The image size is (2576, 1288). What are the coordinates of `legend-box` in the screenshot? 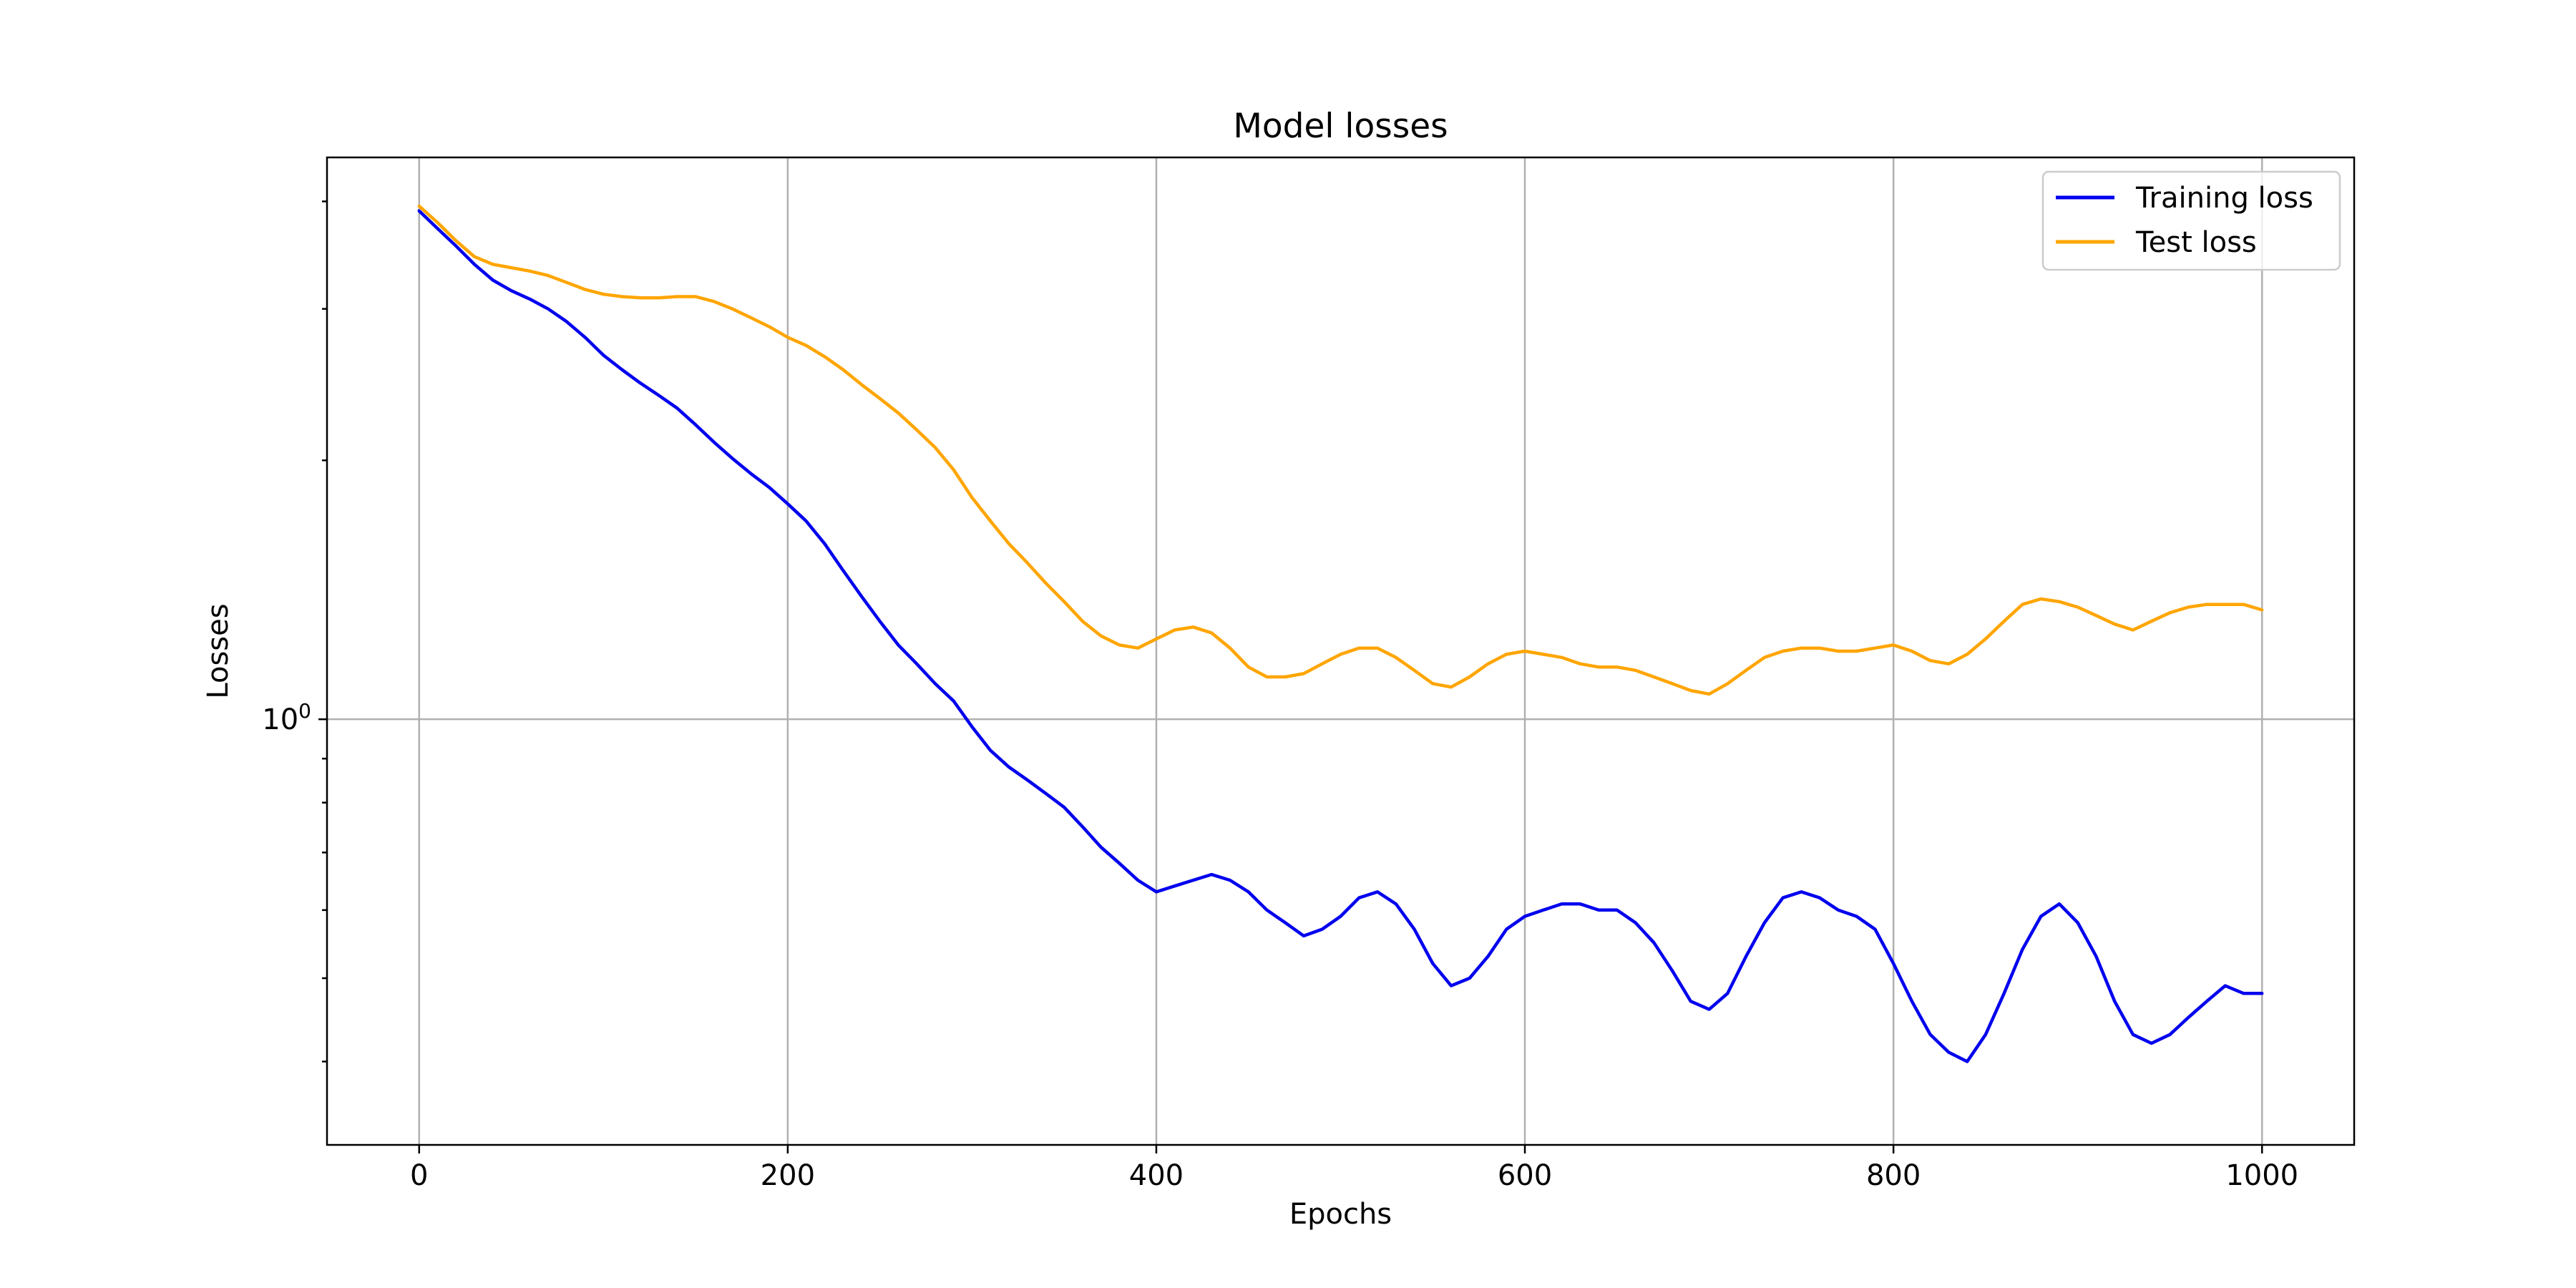 It's located at (2191, 220).